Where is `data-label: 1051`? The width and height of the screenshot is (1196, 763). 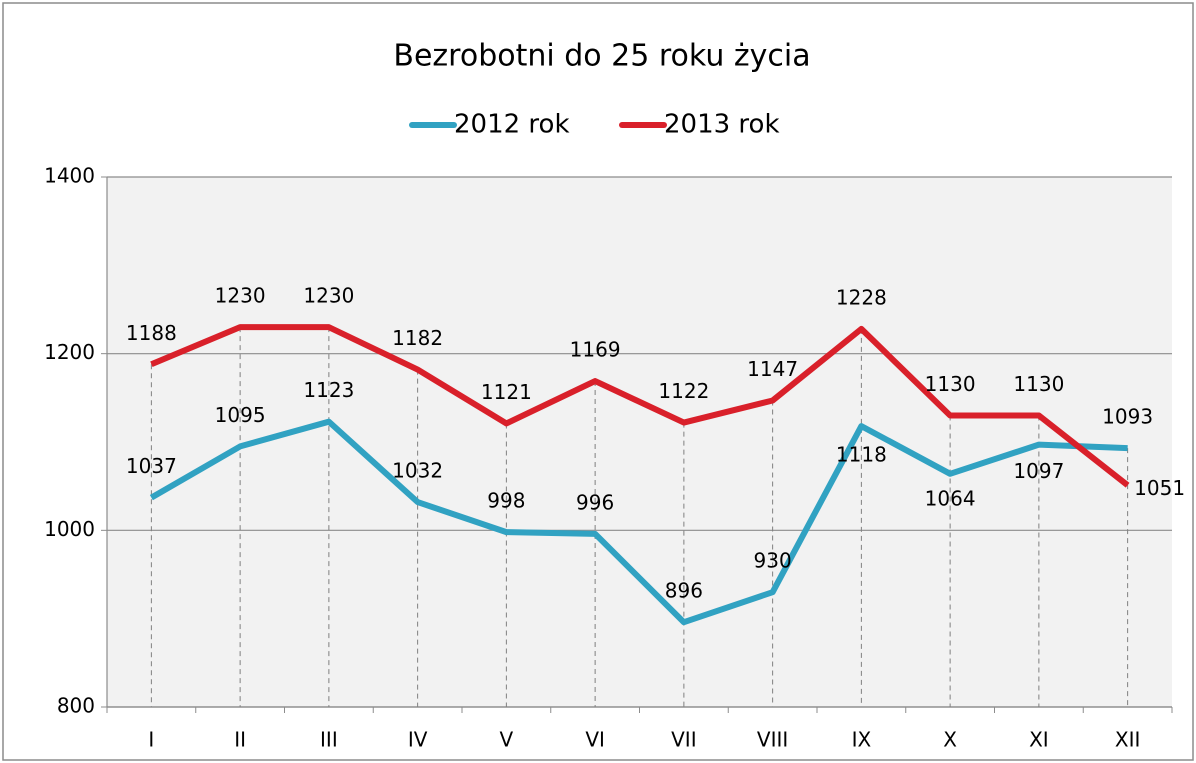 data-label: 1051 is located at coordinates (1159, 488).